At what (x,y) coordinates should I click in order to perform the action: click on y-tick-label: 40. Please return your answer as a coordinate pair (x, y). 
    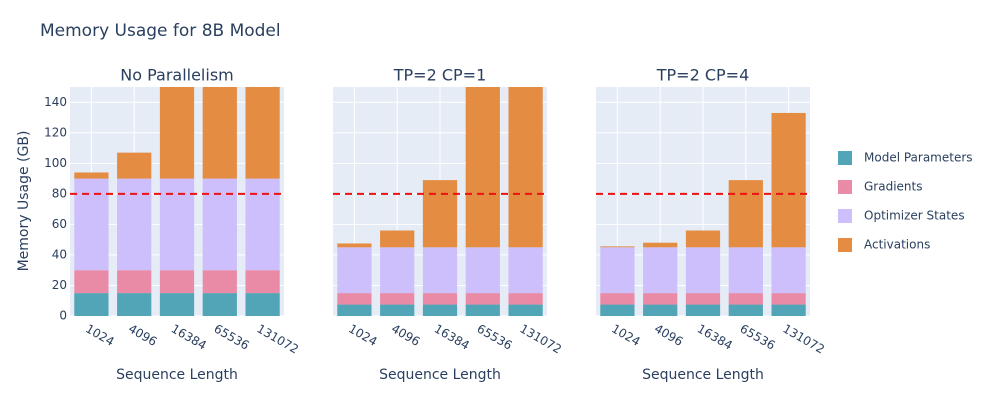
    Looking at the image, I should click on (59, 254).